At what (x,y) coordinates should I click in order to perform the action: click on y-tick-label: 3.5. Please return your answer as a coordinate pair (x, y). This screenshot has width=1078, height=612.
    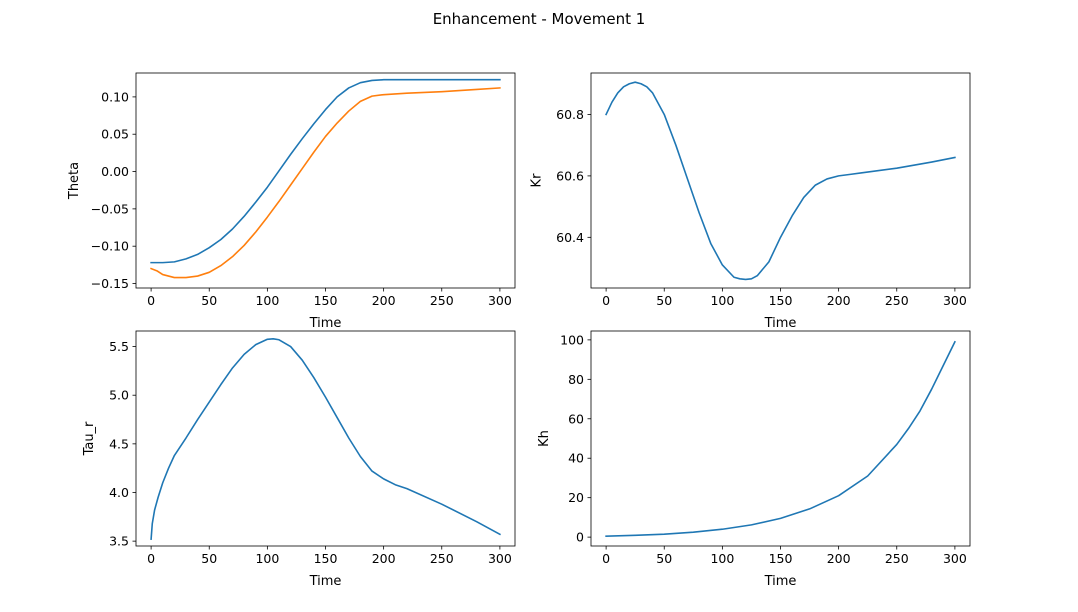
    Looking at the image, I should click on (119, 541).